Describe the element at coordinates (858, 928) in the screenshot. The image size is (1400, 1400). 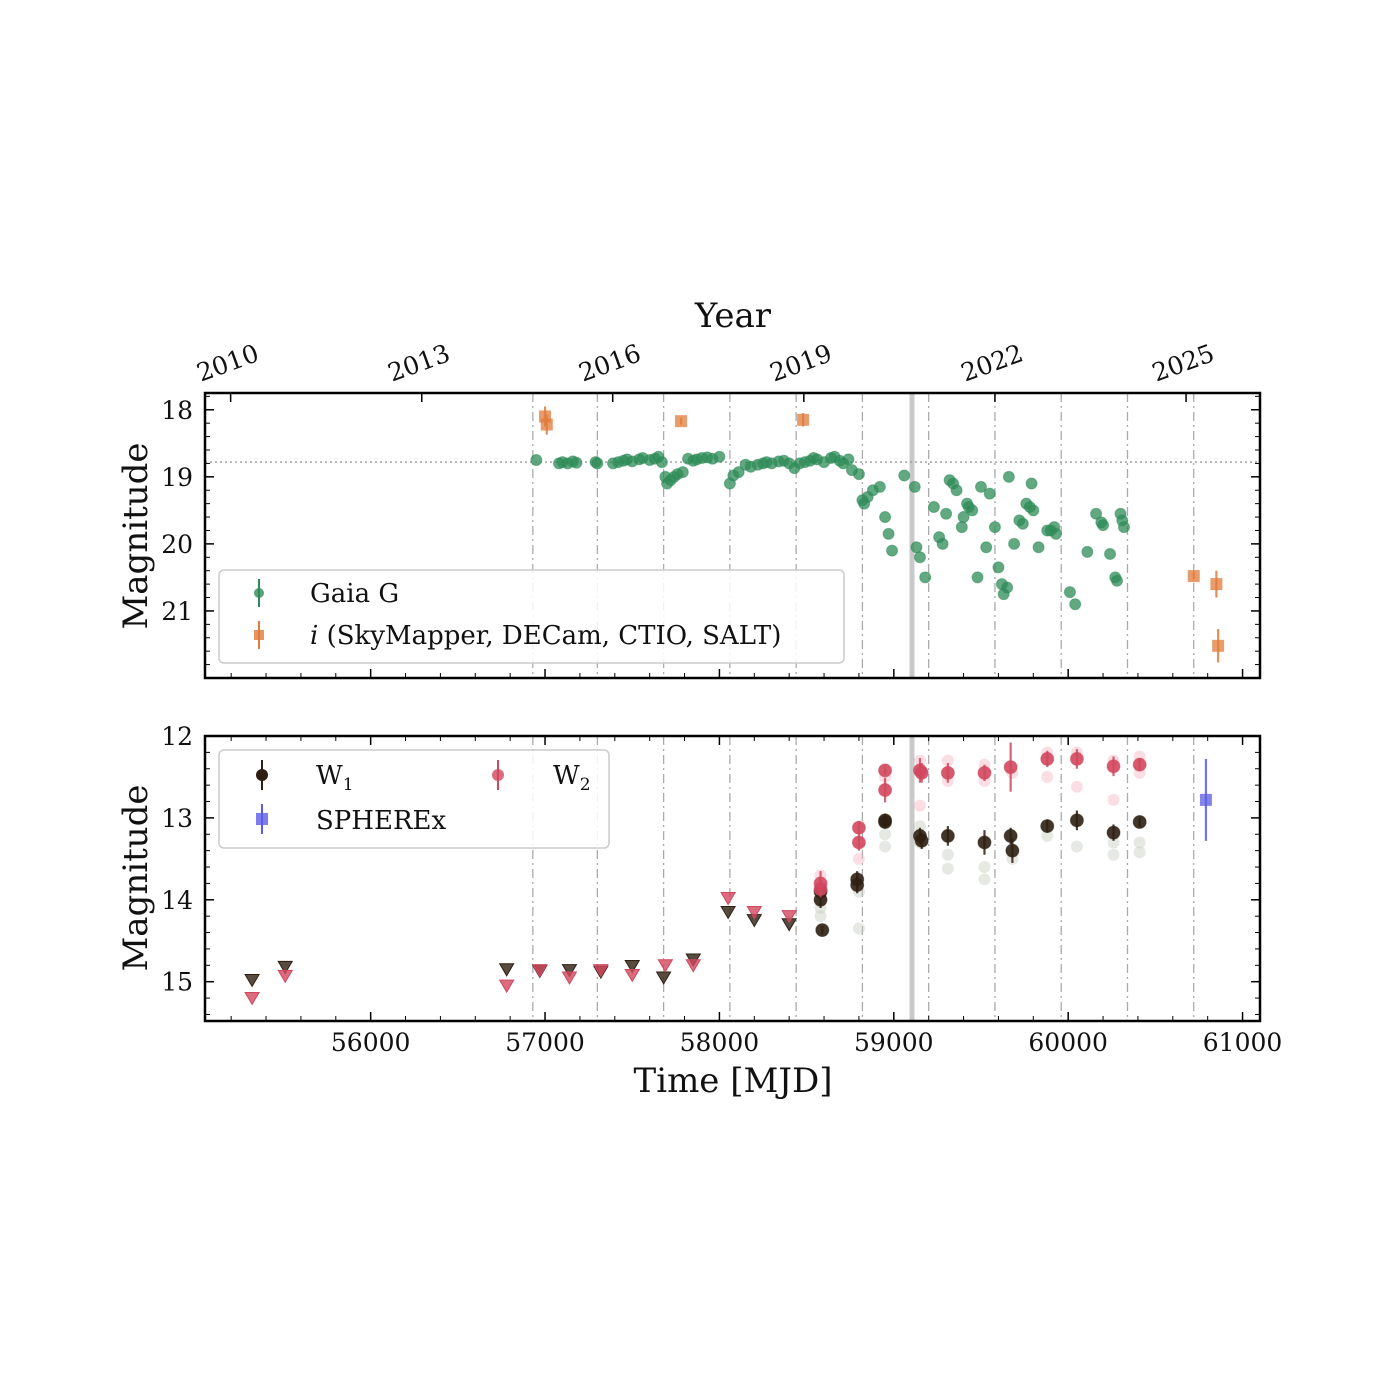
I see `bottom-w1-faint-point-3-dot` at that location.